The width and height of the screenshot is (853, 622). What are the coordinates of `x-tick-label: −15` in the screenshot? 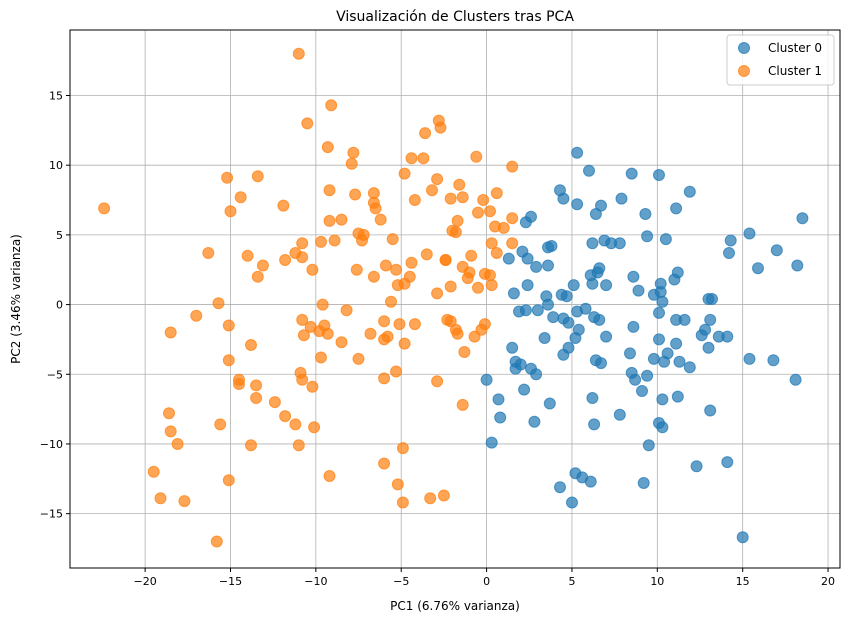 It's located at (230, 581).